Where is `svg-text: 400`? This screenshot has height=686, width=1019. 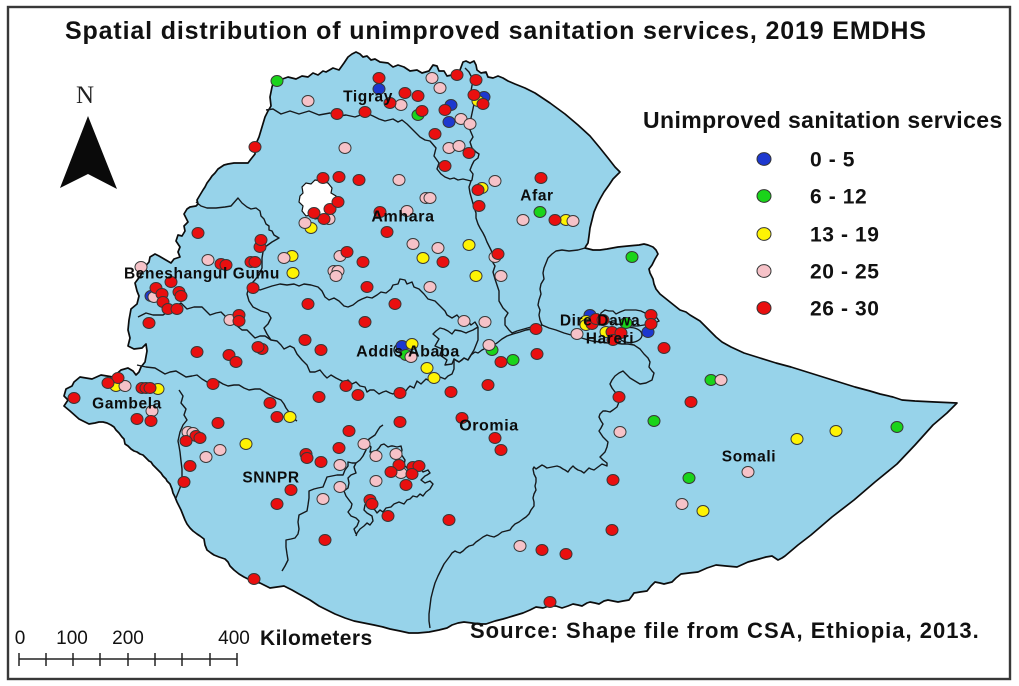
svg-text: 400 is located at coordinates (234, 638).